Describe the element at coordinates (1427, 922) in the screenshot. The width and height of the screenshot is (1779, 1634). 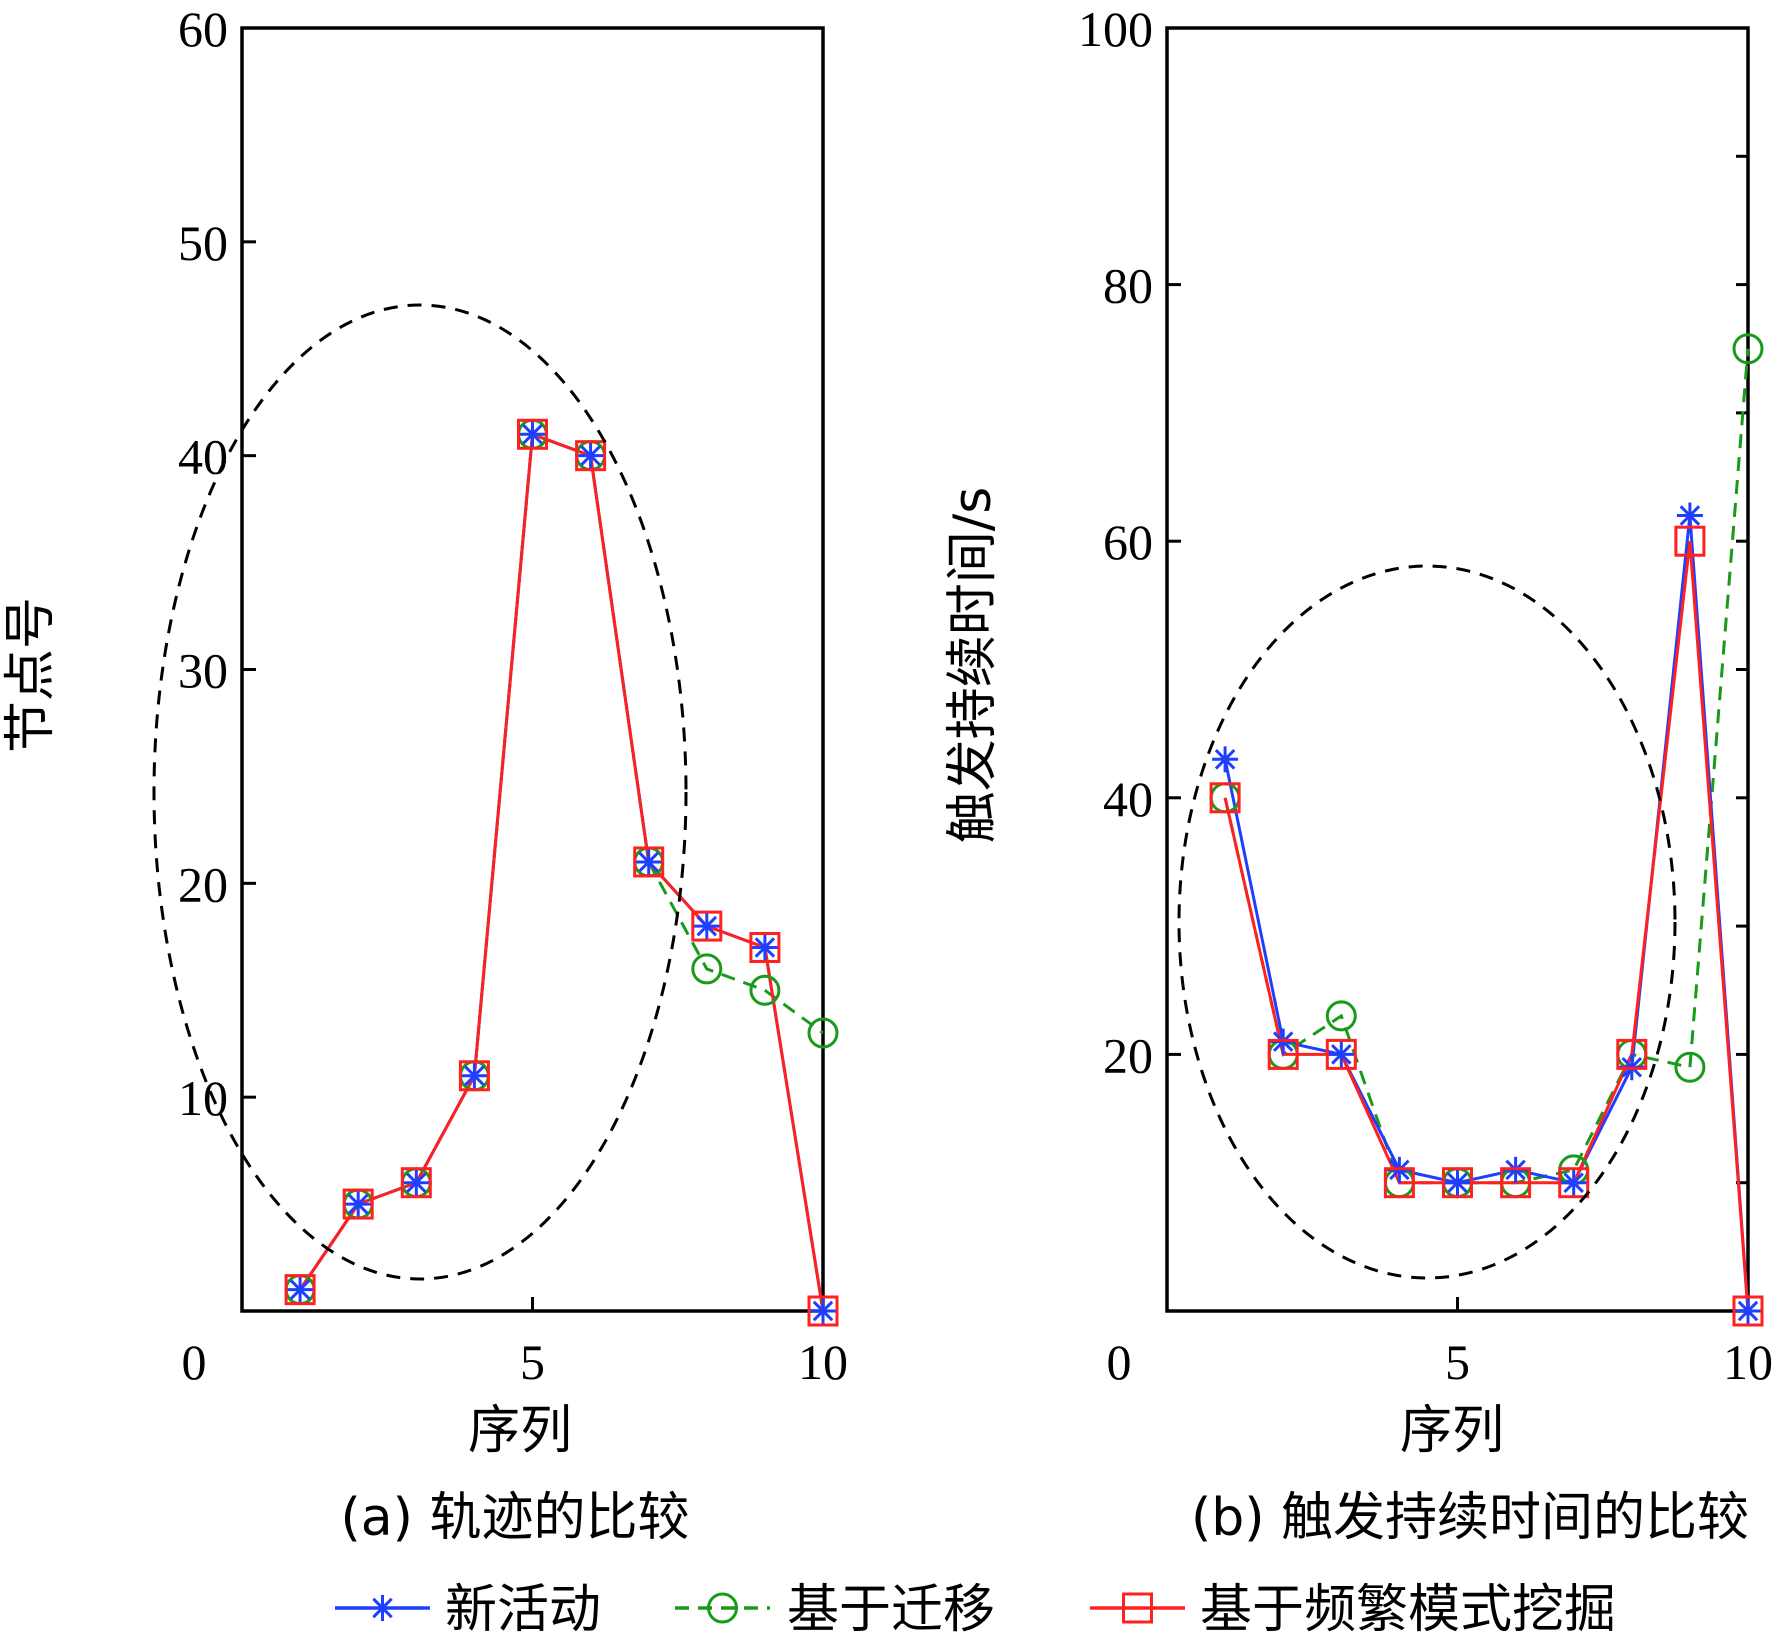
I see `highlight-ellipse-b` at that location.